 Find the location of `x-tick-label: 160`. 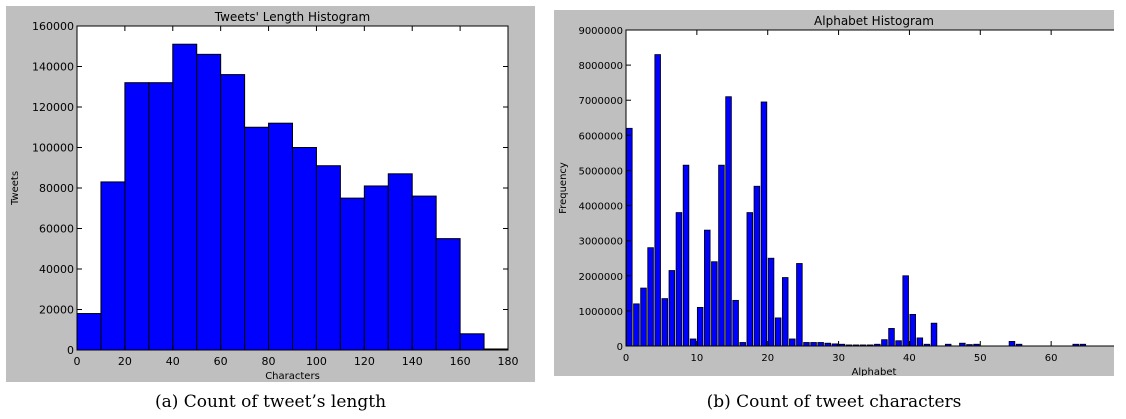

x-tick-label: 160 is located at coordinates (460, 361).